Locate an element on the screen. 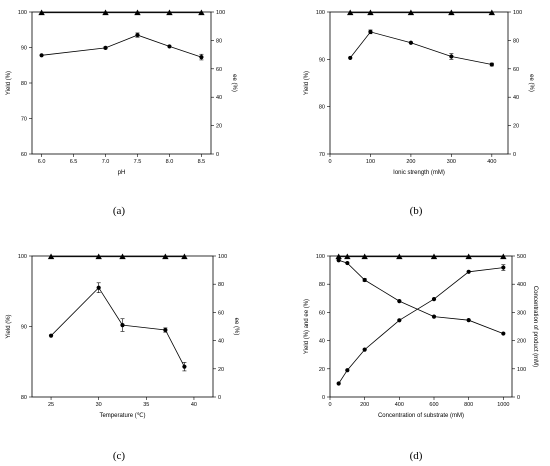  x-tick-label: 600 is located at coordinates (433, 405).